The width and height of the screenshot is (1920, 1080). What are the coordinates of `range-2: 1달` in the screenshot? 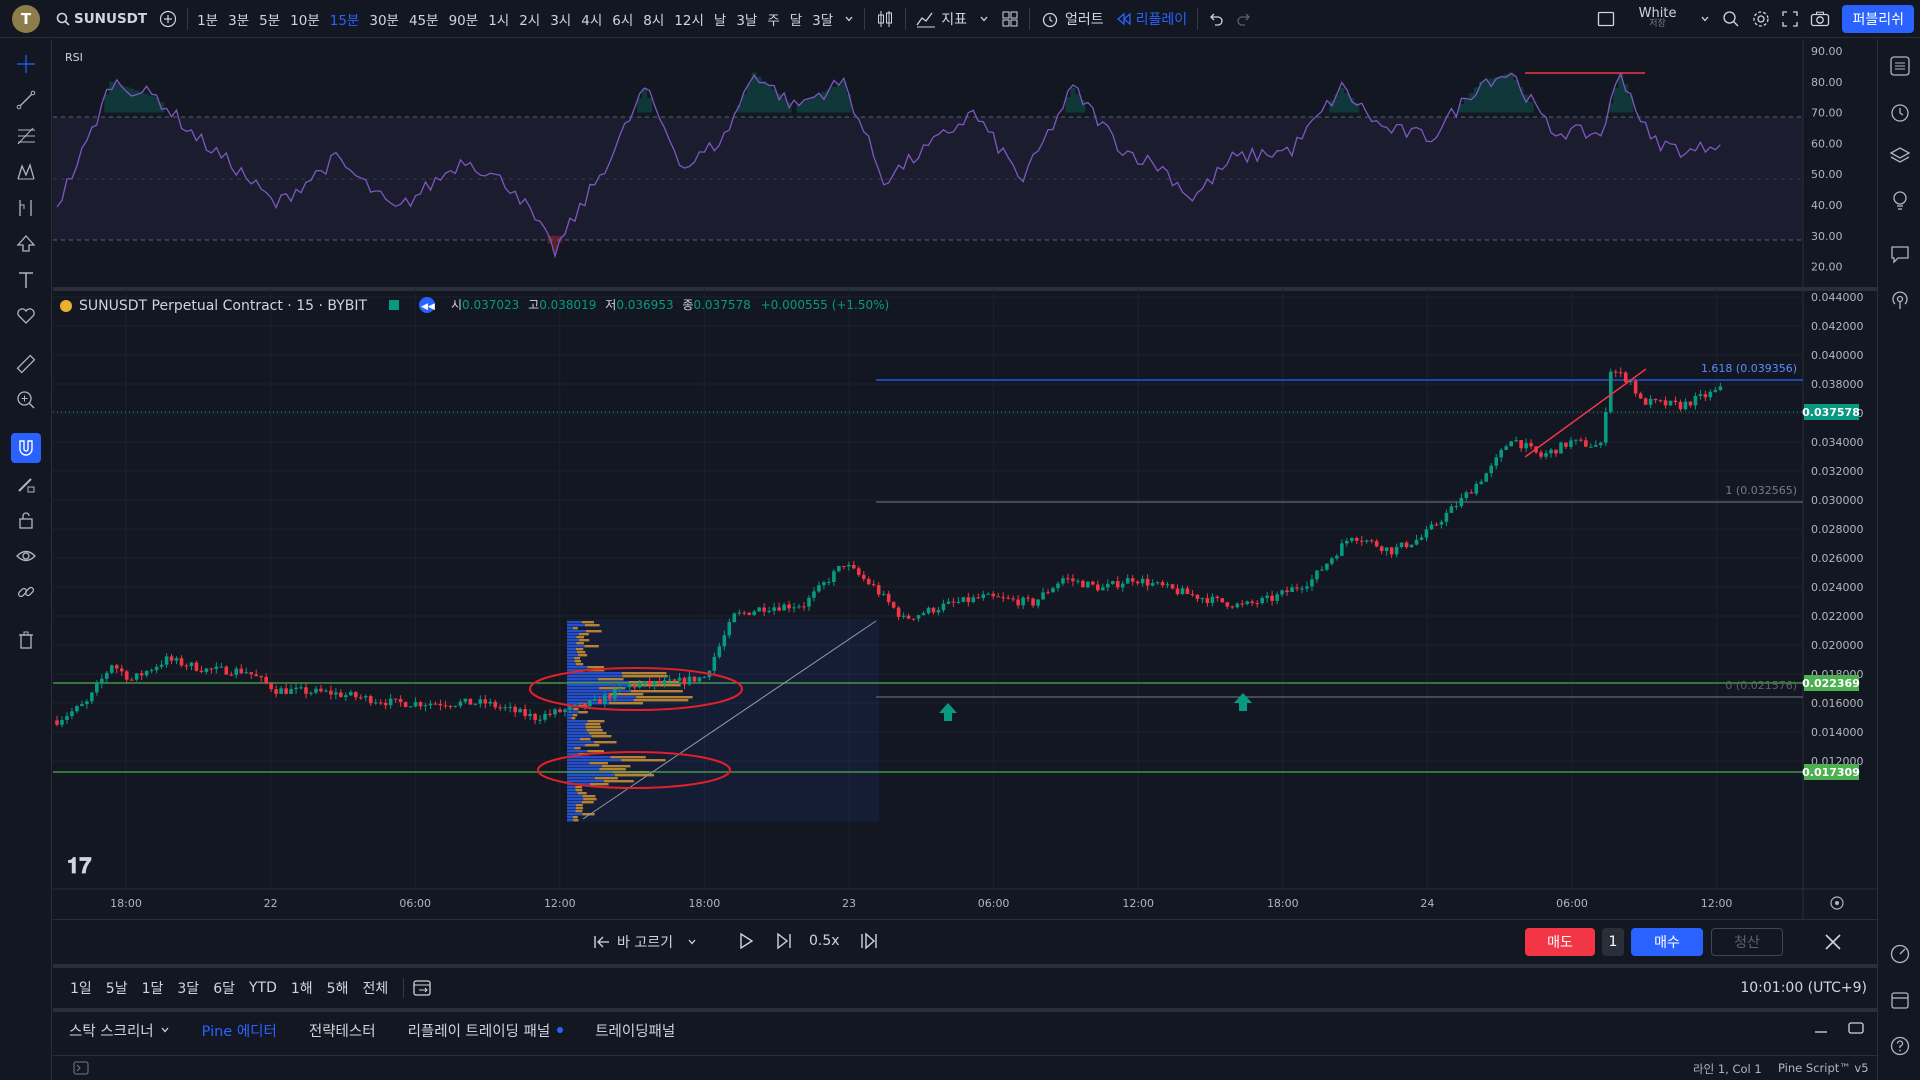 It's located at (152, 989).